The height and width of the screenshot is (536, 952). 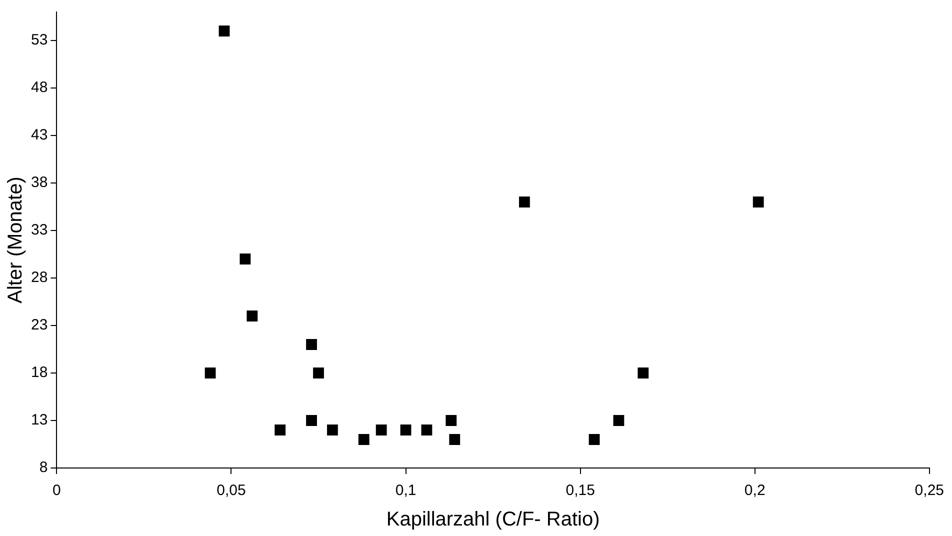 I want to click on y-tick-label: 38, so click(x=39, y=183).